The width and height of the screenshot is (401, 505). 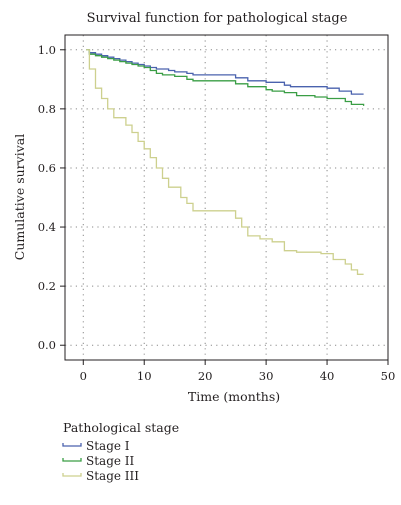 I want to click on legend-item: Stage III, so click(x=100, y=476).